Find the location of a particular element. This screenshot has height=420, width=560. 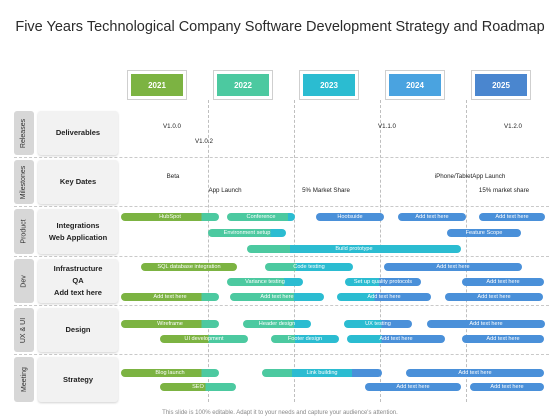

roadmap-bar: UI development is located at coordinates (204, 339).